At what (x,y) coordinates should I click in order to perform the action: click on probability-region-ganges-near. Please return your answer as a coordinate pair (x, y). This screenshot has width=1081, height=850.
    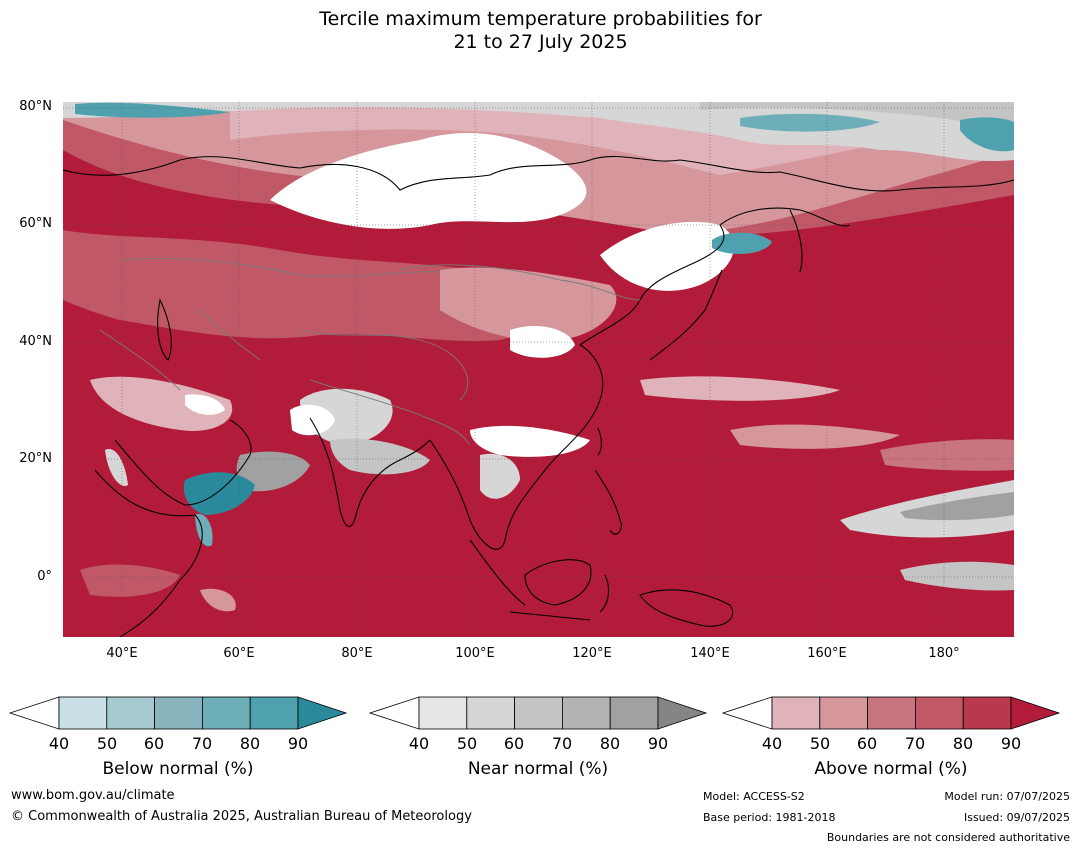
    Looking at the image, I should click on (380, 456).